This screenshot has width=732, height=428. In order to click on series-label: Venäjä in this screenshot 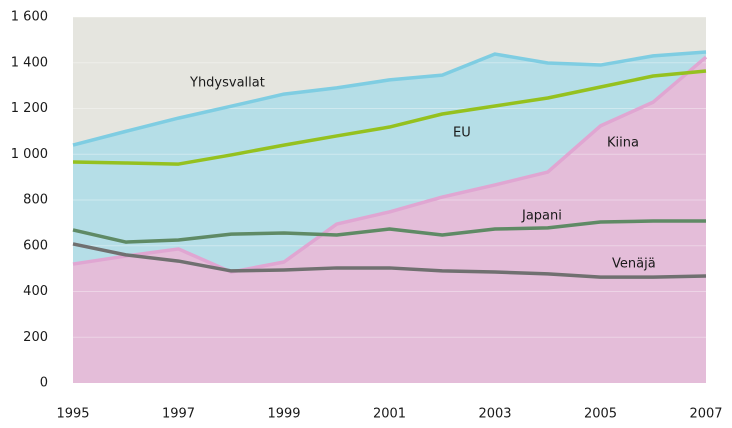, I will do `click(634, 264)`.